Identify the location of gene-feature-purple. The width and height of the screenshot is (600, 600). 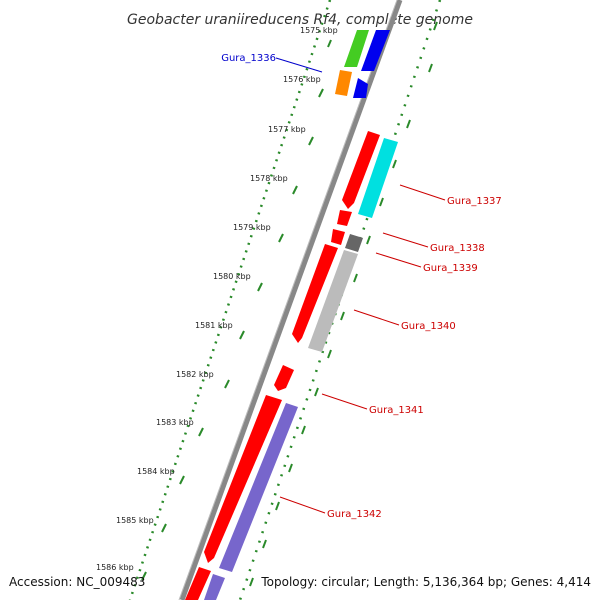
(214, 587).